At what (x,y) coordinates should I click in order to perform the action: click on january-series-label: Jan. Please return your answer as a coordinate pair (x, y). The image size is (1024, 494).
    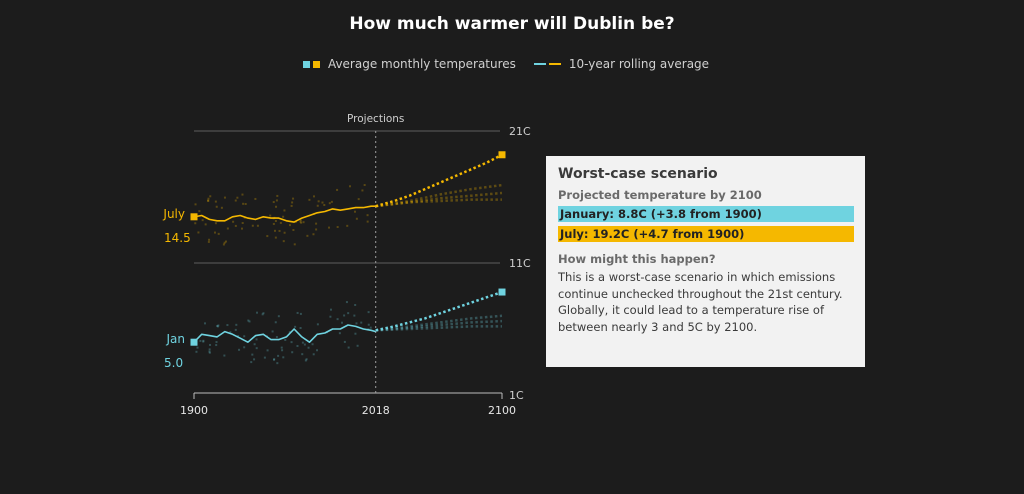
    Looking at the image, I should click on (176, 339).